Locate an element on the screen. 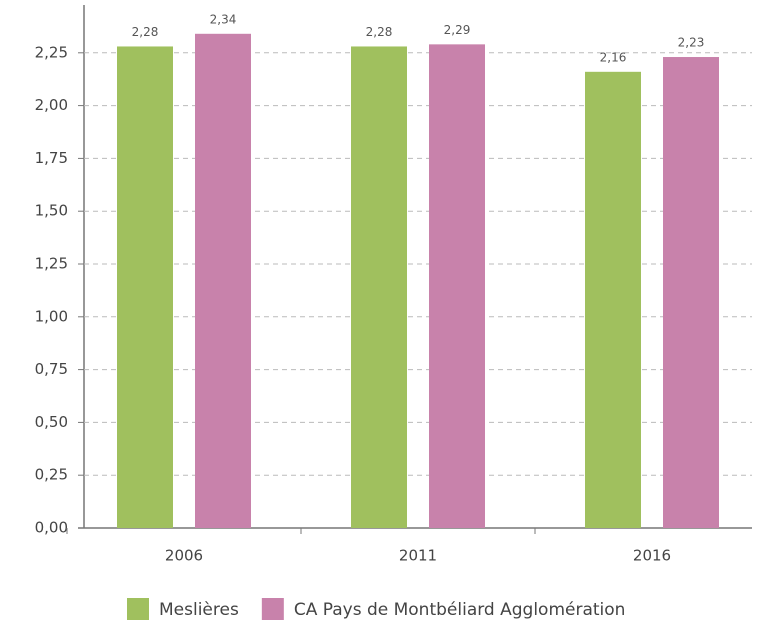 Image resolution: width=758 pixels, height=622 pixels. x-tick-label: 2006 is located at coordinates (184, 556).